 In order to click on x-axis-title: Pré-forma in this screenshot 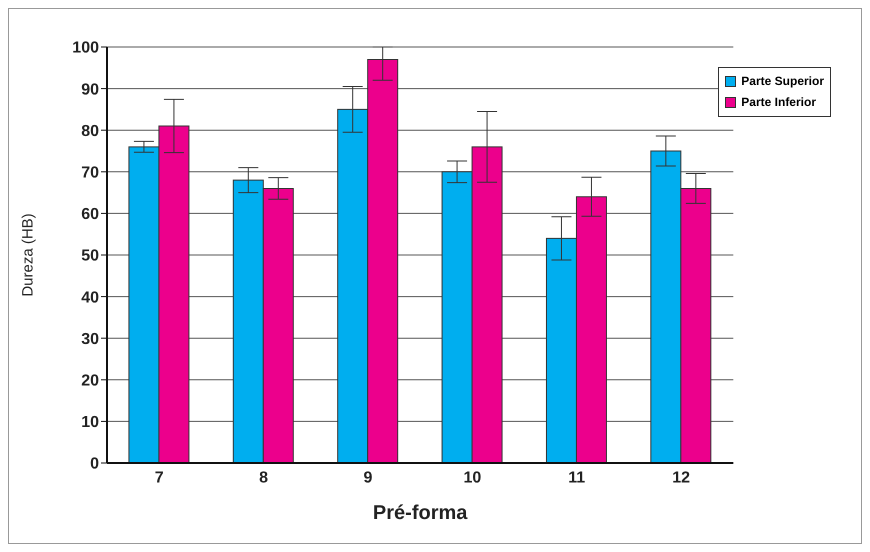, I will do `click(420, 513)`.